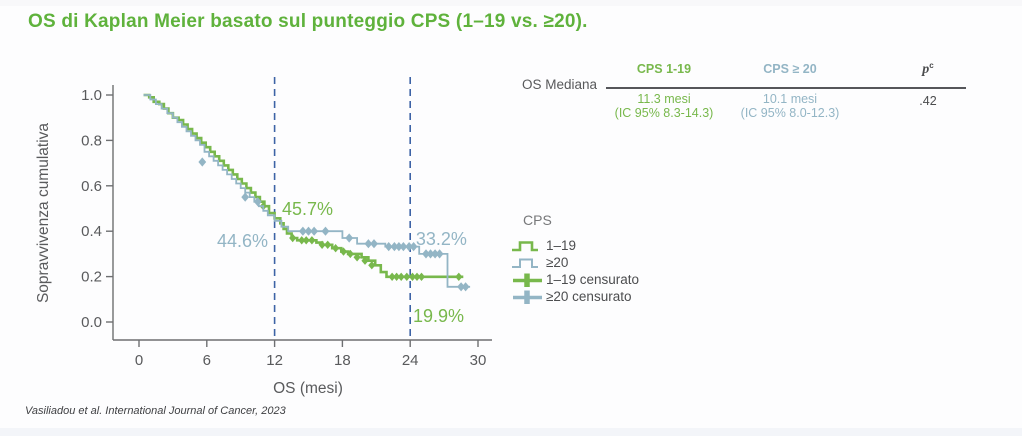 The height and width of the screenshot is (436, 1022). I want to click on x-tick-label: 6, so click(207, 360).